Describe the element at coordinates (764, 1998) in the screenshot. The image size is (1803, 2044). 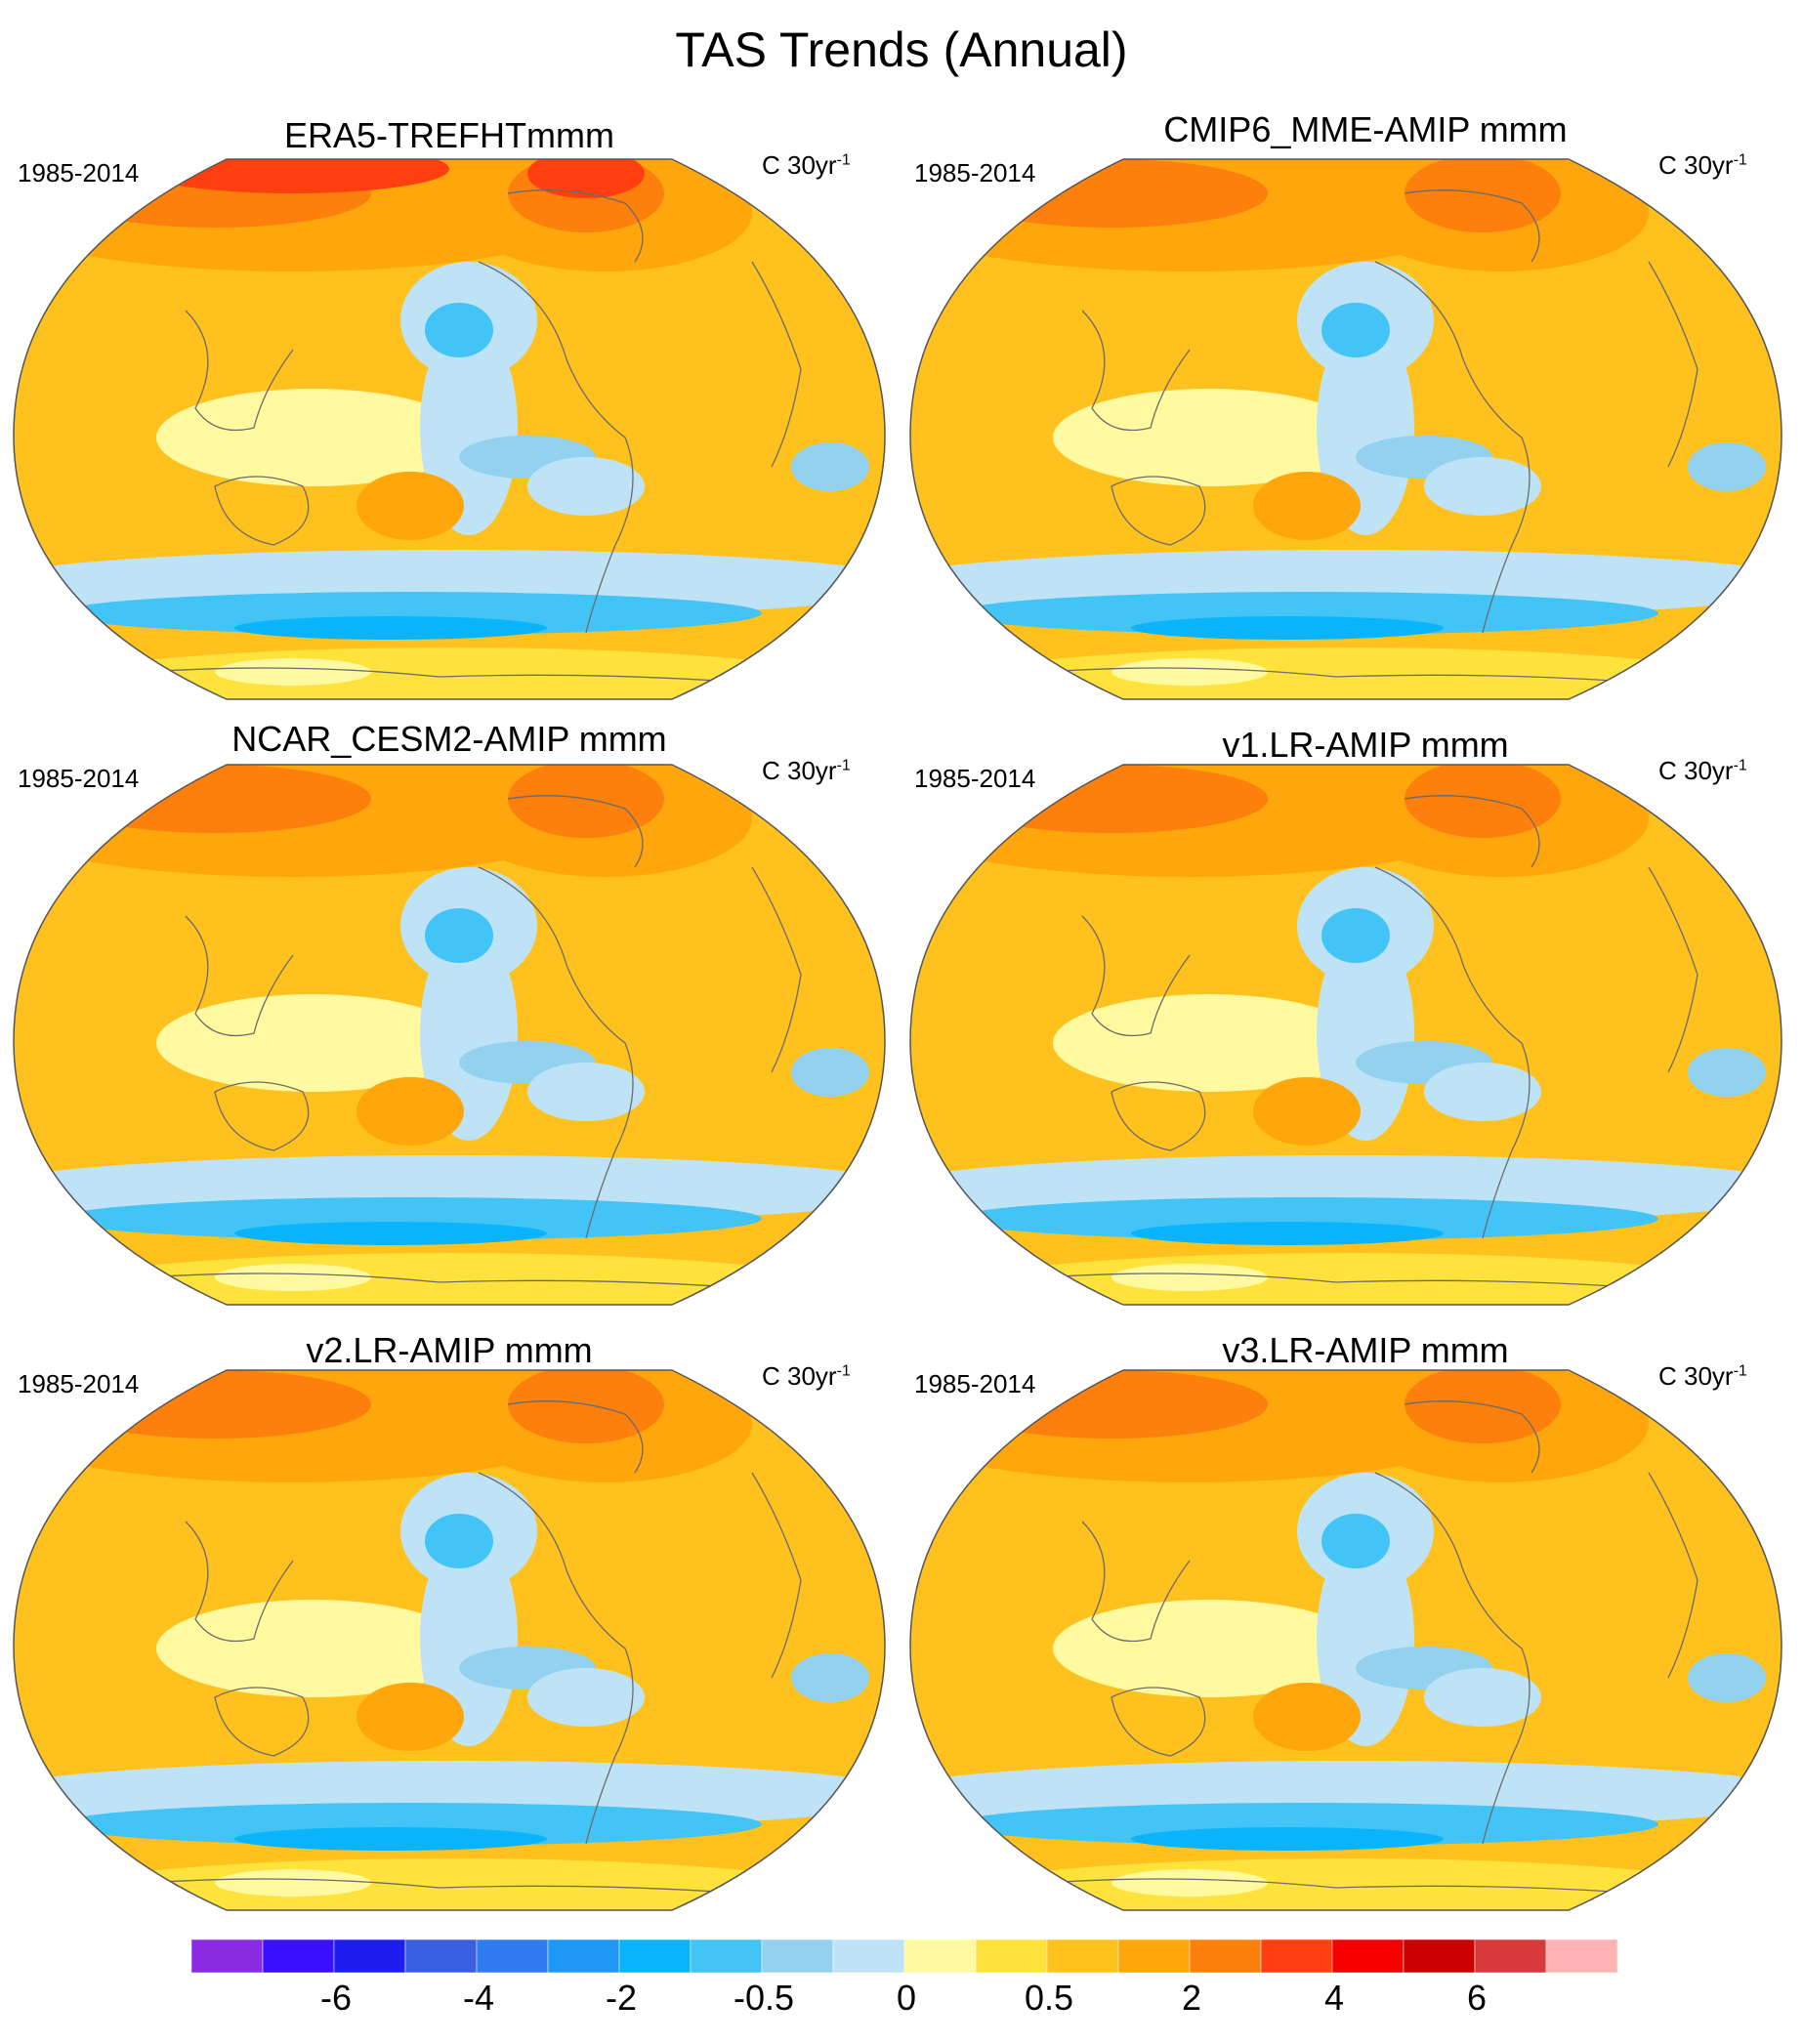
I see `colorbar-tick-label: -0.5` at that location.